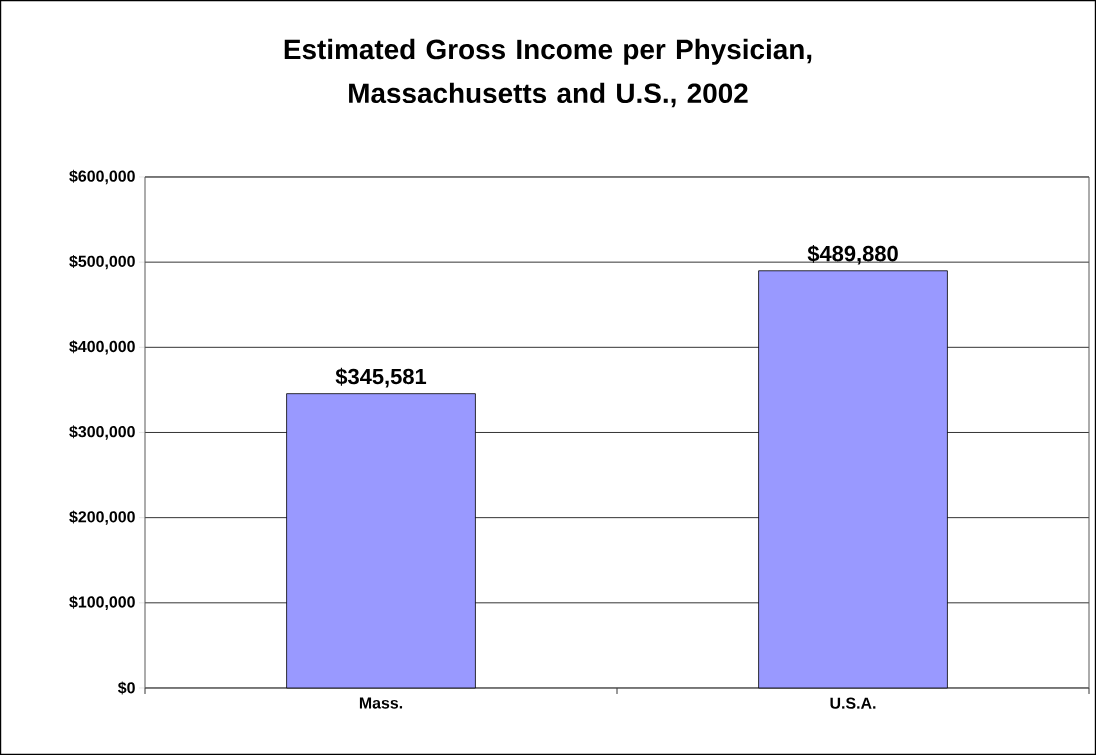 This screenshot has width=1096, height=755. Describe the element at coordinates (102, 262) in the screenshot. I see `y-tick-label: $500,000` at that location.